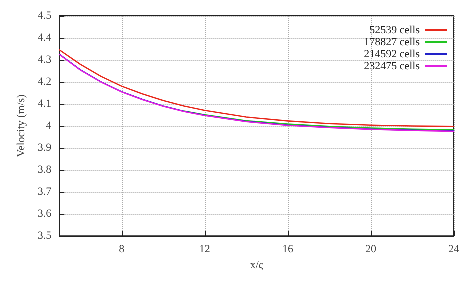  I want to click on legend-label: 52539 cells, so click(395, 30).